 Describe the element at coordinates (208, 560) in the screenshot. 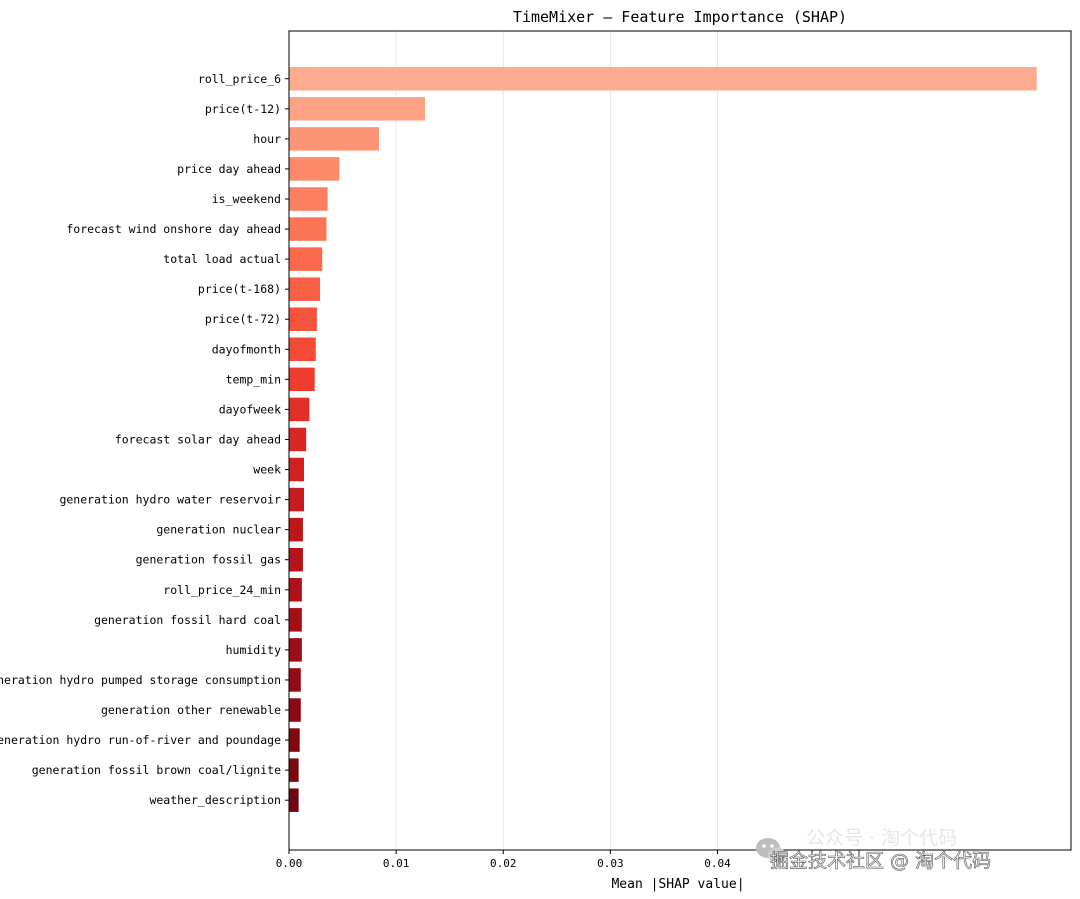

I see `y-tick-label: generation fossil gas` at that location.